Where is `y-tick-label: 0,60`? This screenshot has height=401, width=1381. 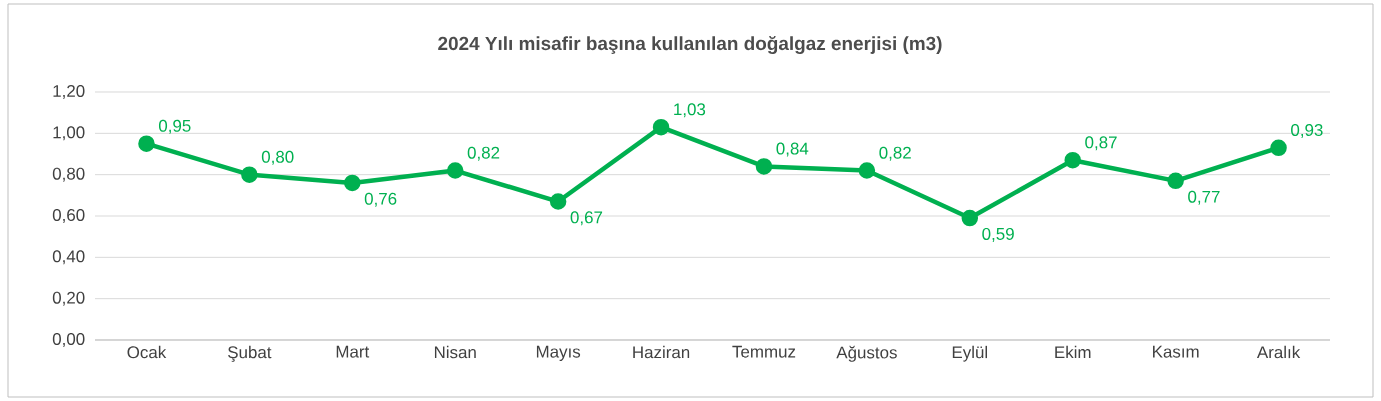
y-tick-label: 0,60 is located at coordinates (68, 216).